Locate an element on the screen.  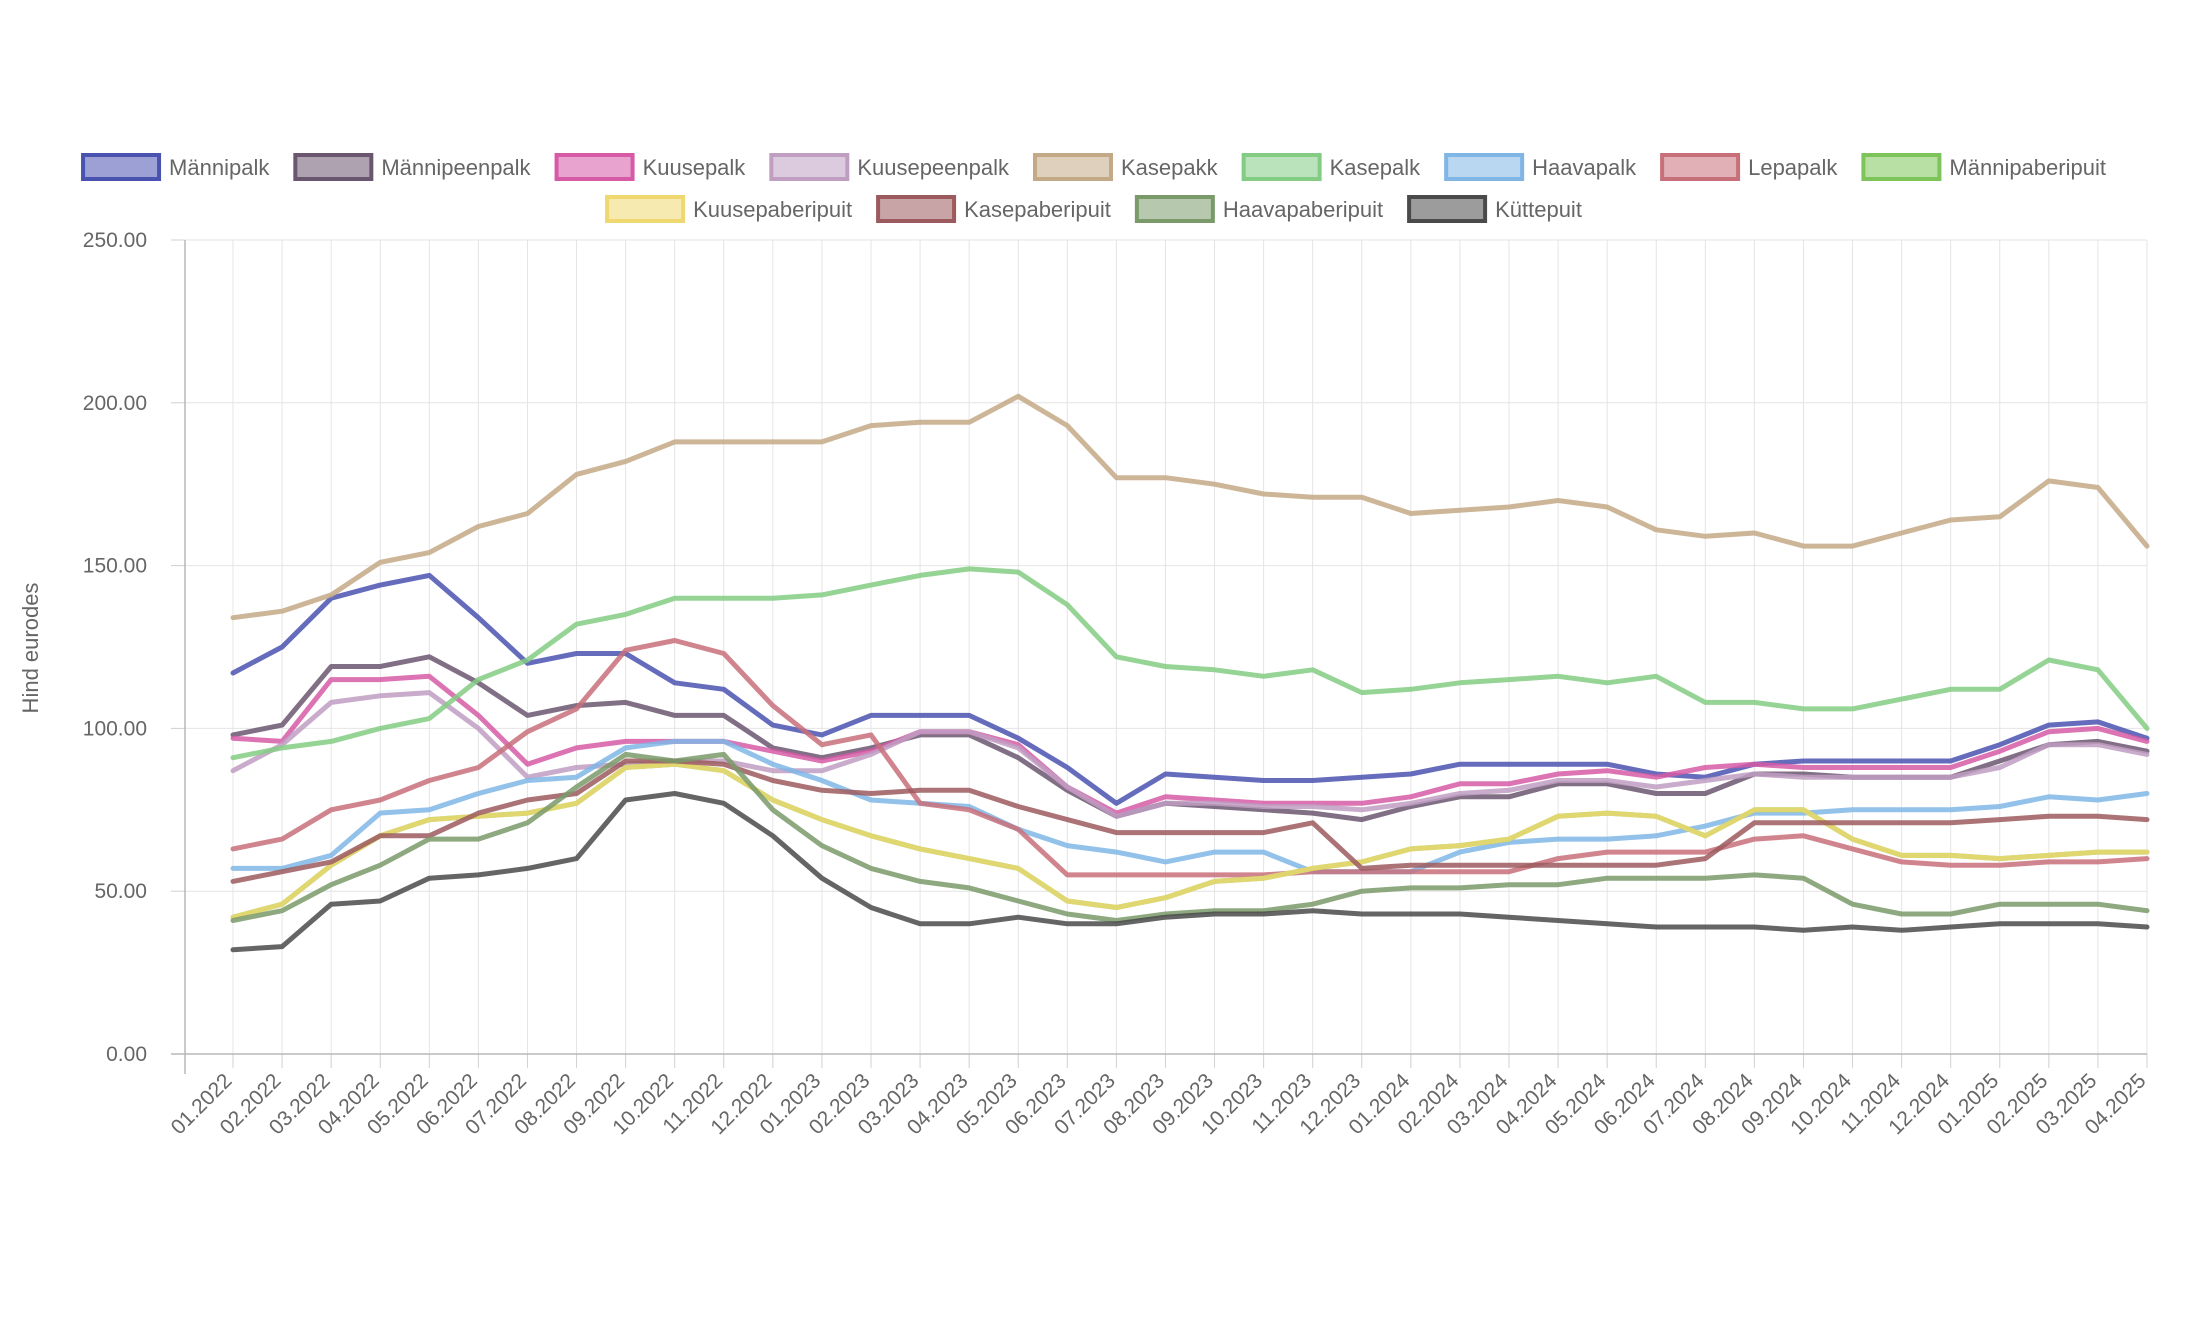
legend-item-7: Lepapalk is located at coordinates (1749, 167).